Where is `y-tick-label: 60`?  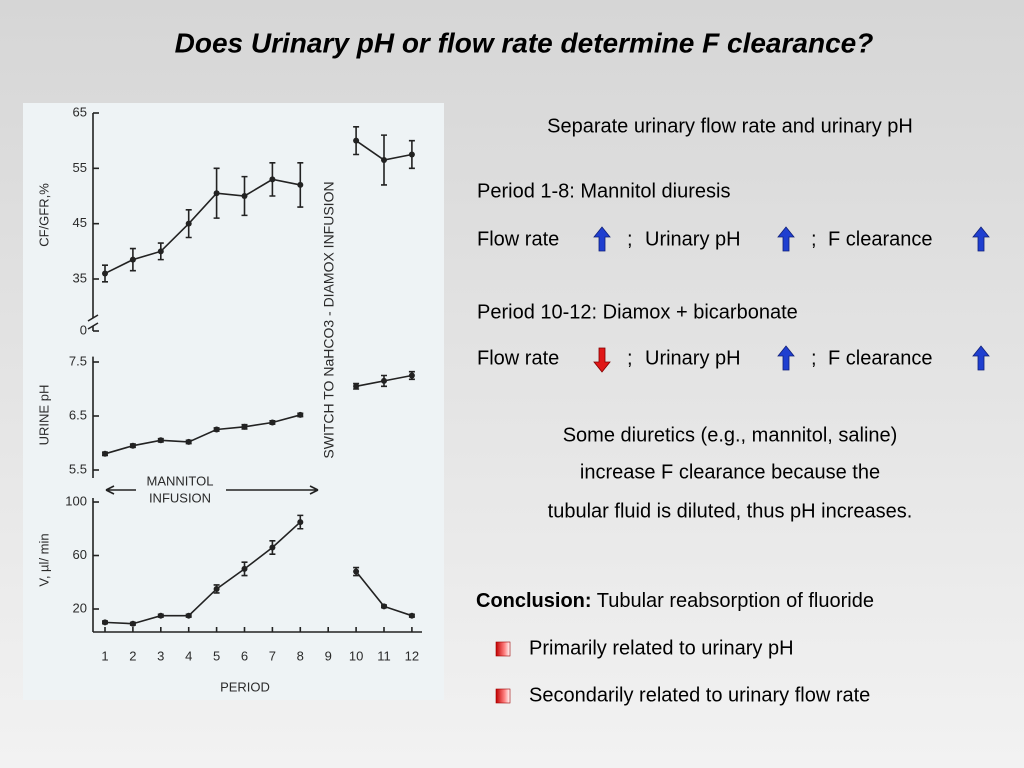
y-tick-label: 60 is located at coordinates (80, 554).